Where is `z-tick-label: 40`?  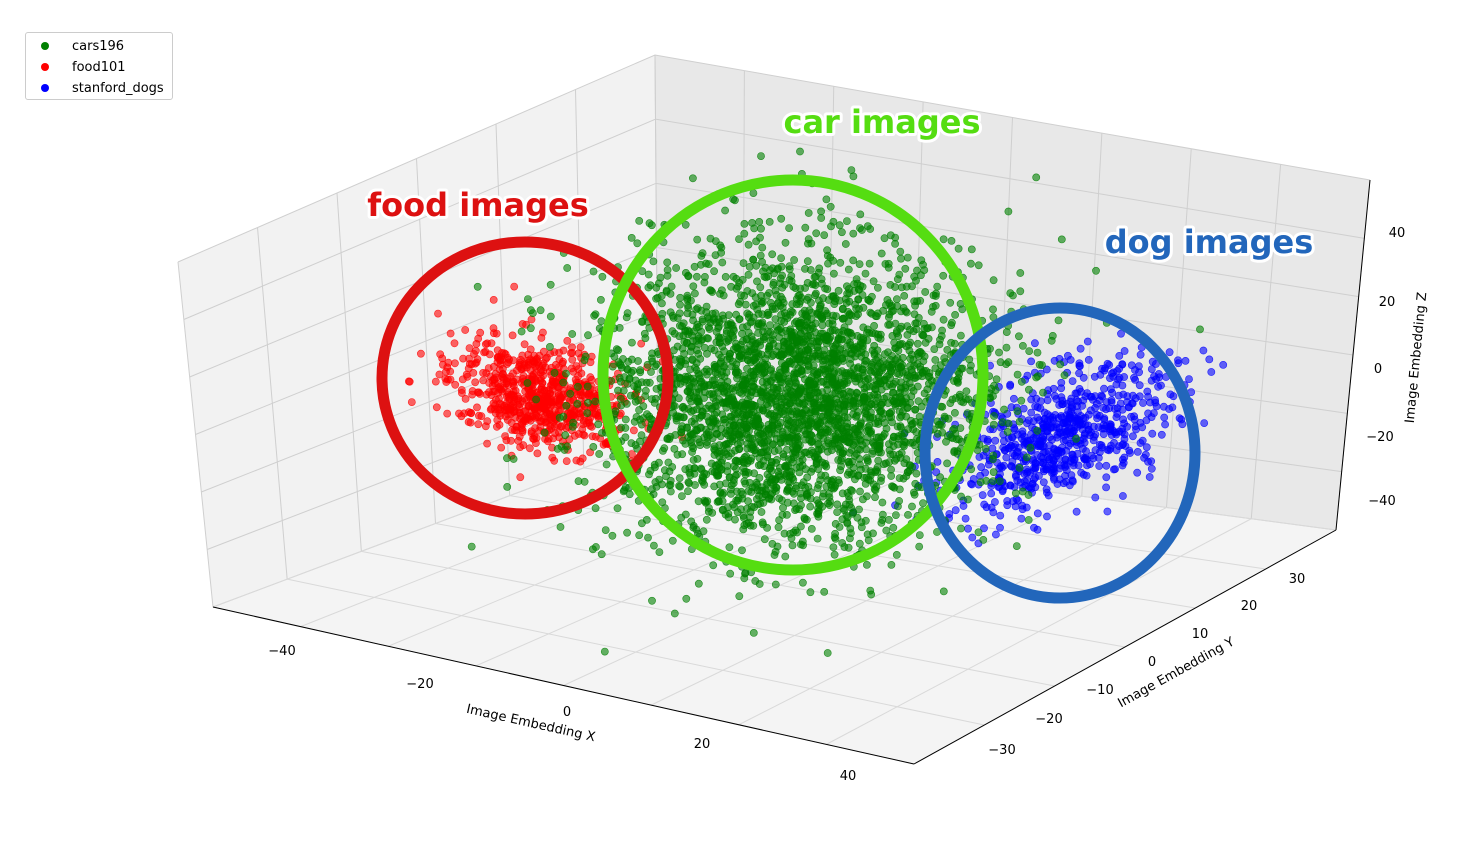
z-tick-label: 40 is located at coordinates (1397, 233).